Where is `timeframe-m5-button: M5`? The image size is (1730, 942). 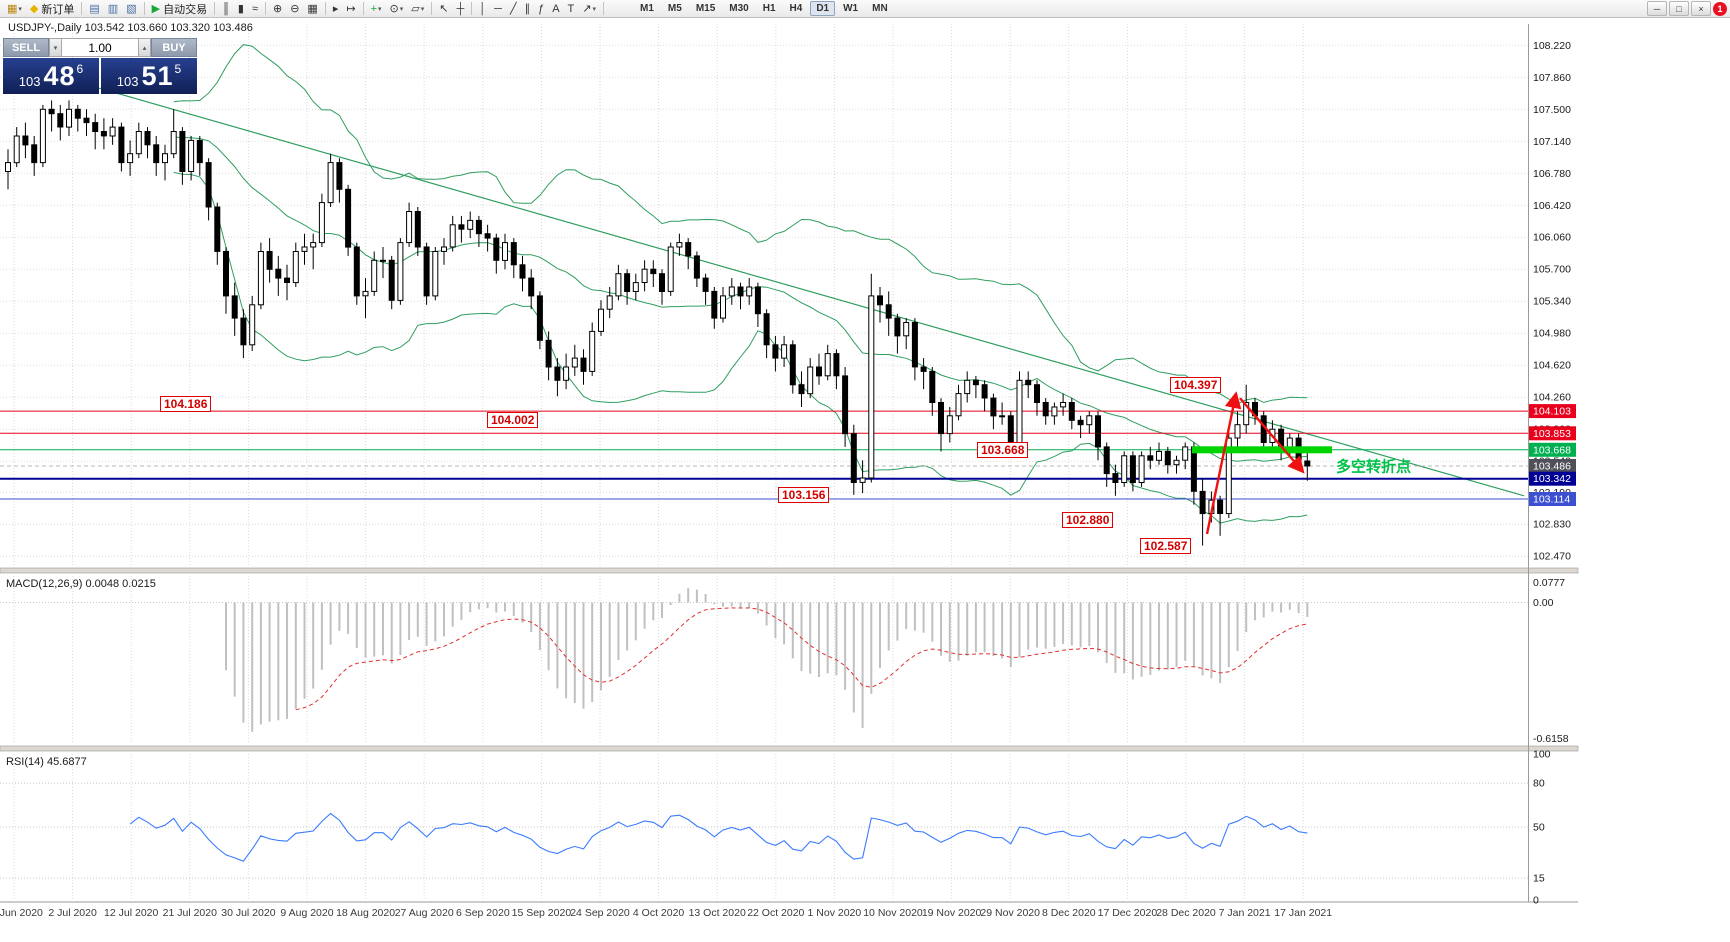 timeframe-m5-button: M5 is located at coordinates (674, 8).